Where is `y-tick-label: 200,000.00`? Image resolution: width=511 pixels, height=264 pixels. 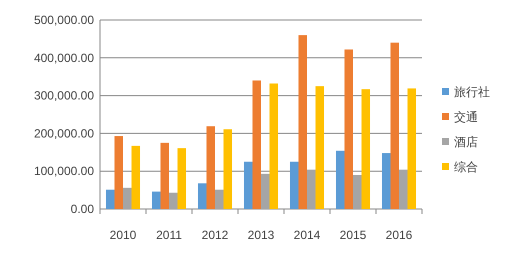
y-tick-label: 200,000.00 is located at coordinates (64, 133).